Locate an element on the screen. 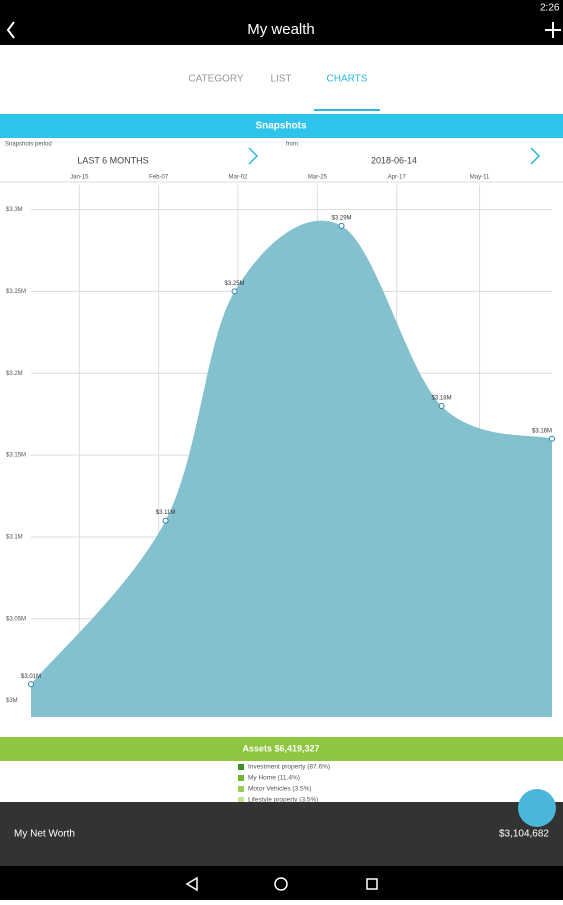 The height and width of the screenshot is (905, 563). y-tick-label: $3M is located at coordinates (12, 701).